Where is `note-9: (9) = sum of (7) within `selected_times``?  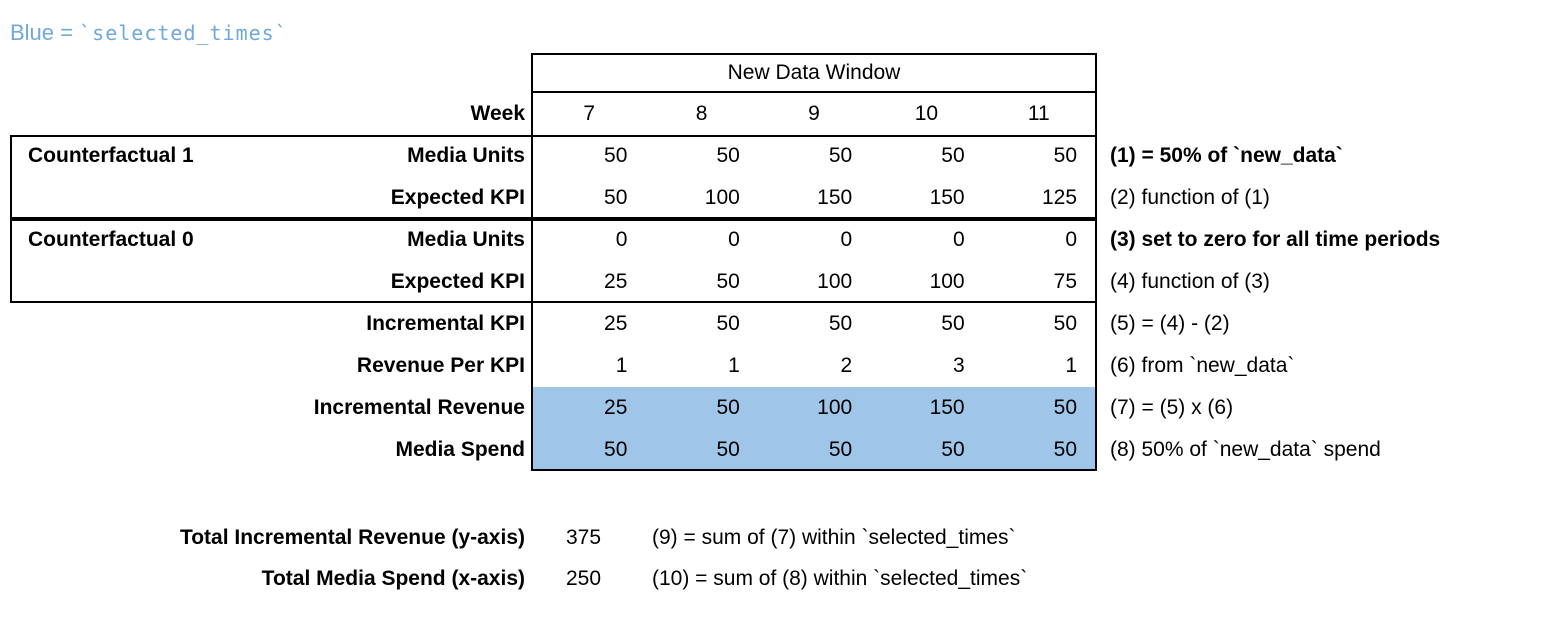
note-9: (9) = sum of (7) within `selected_times` is located at coordinates (834, 537).